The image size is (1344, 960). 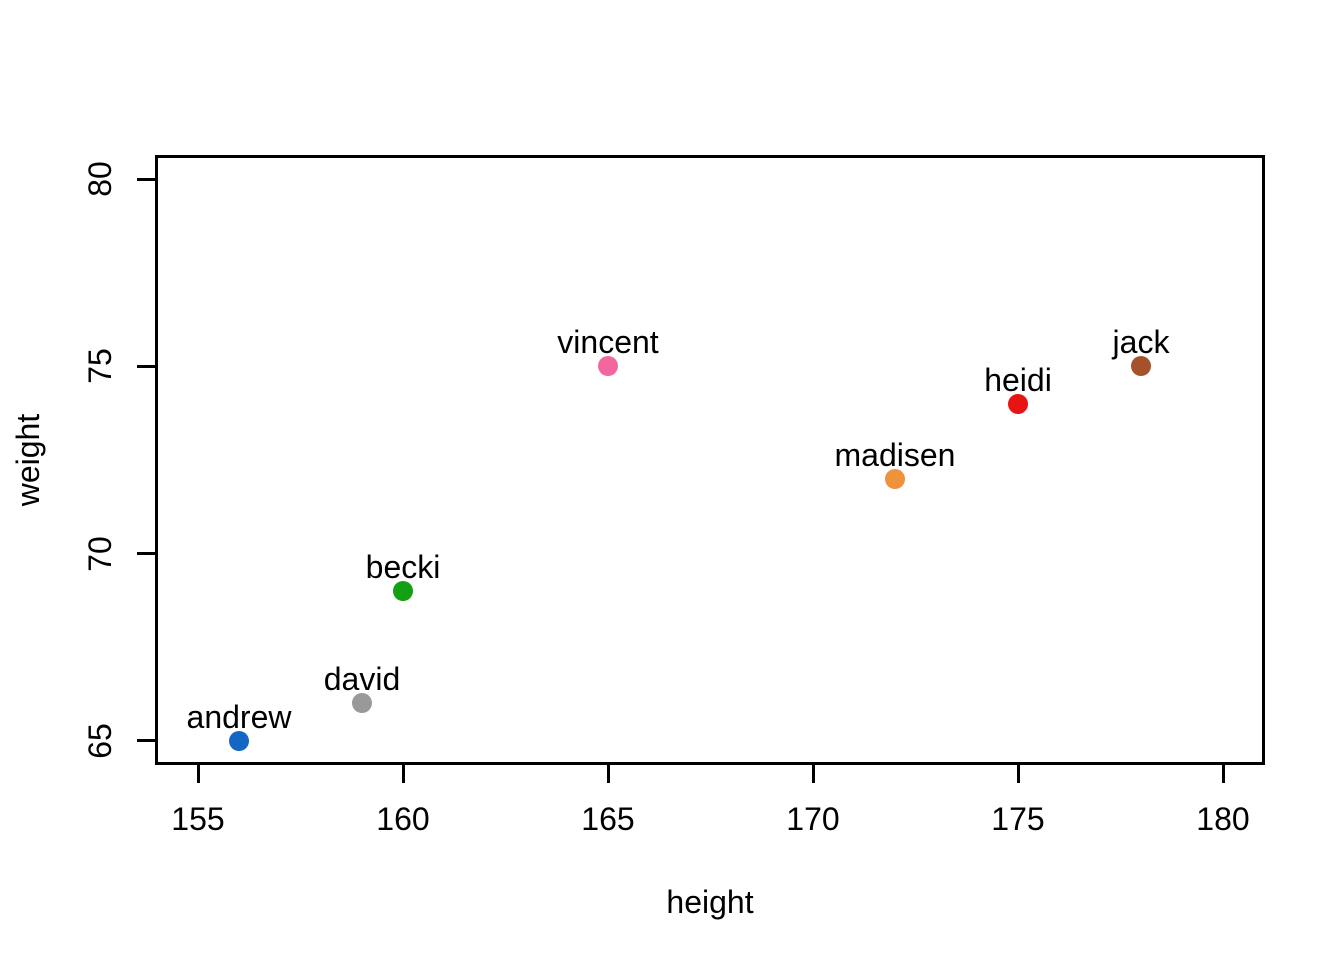 What do you see at coordinates (100, 366) in the screenshot?
I see `y-tick-label: 75` at bounding box center [100, 366].